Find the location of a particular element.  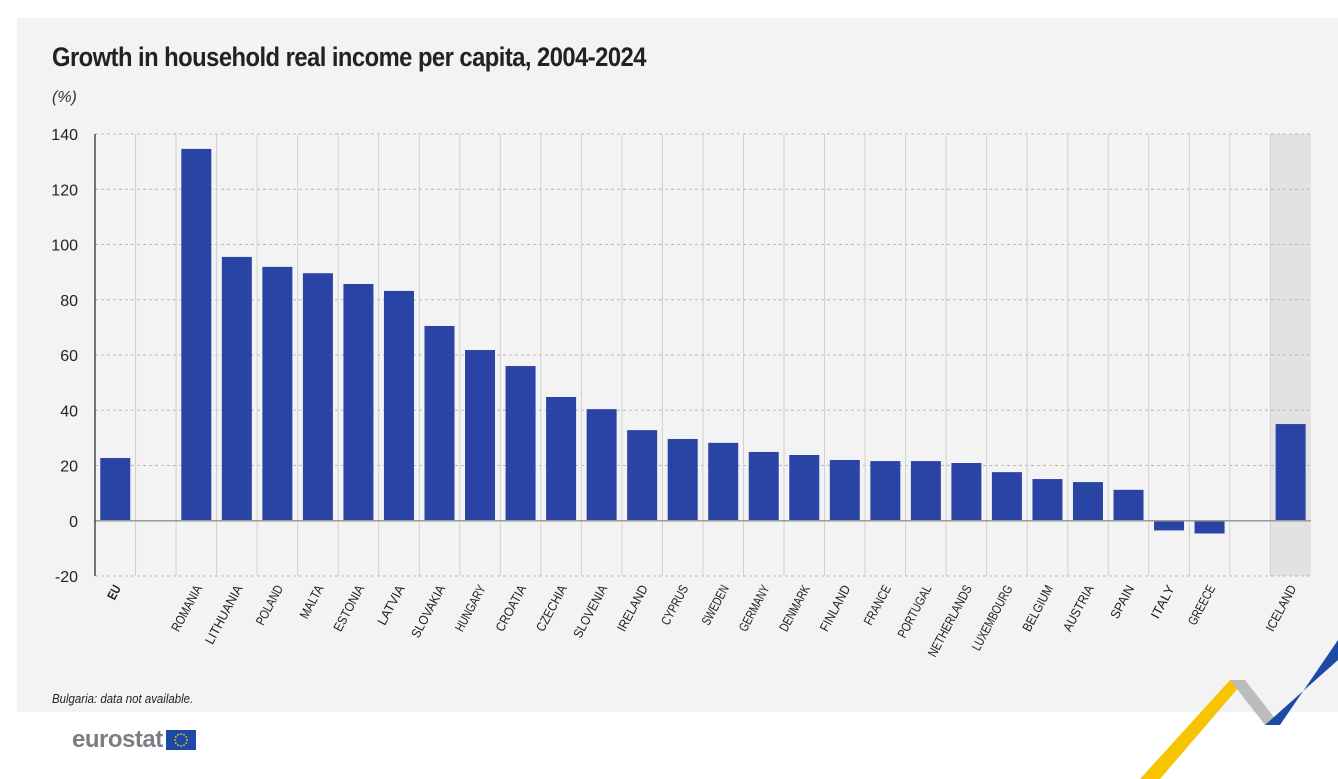

logo-text: eurostat is located at coordinates (117, 739).